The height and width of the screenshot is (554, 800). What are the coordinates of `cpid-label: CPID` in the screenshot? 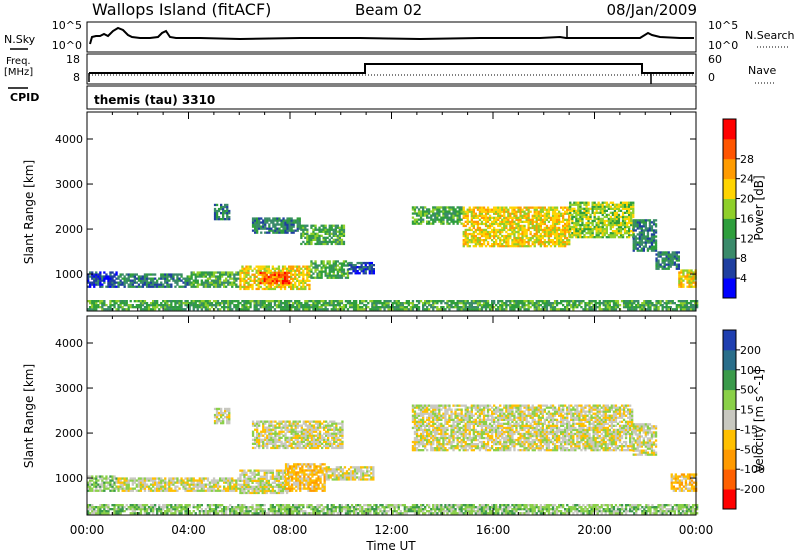 It's located at (24, 97).